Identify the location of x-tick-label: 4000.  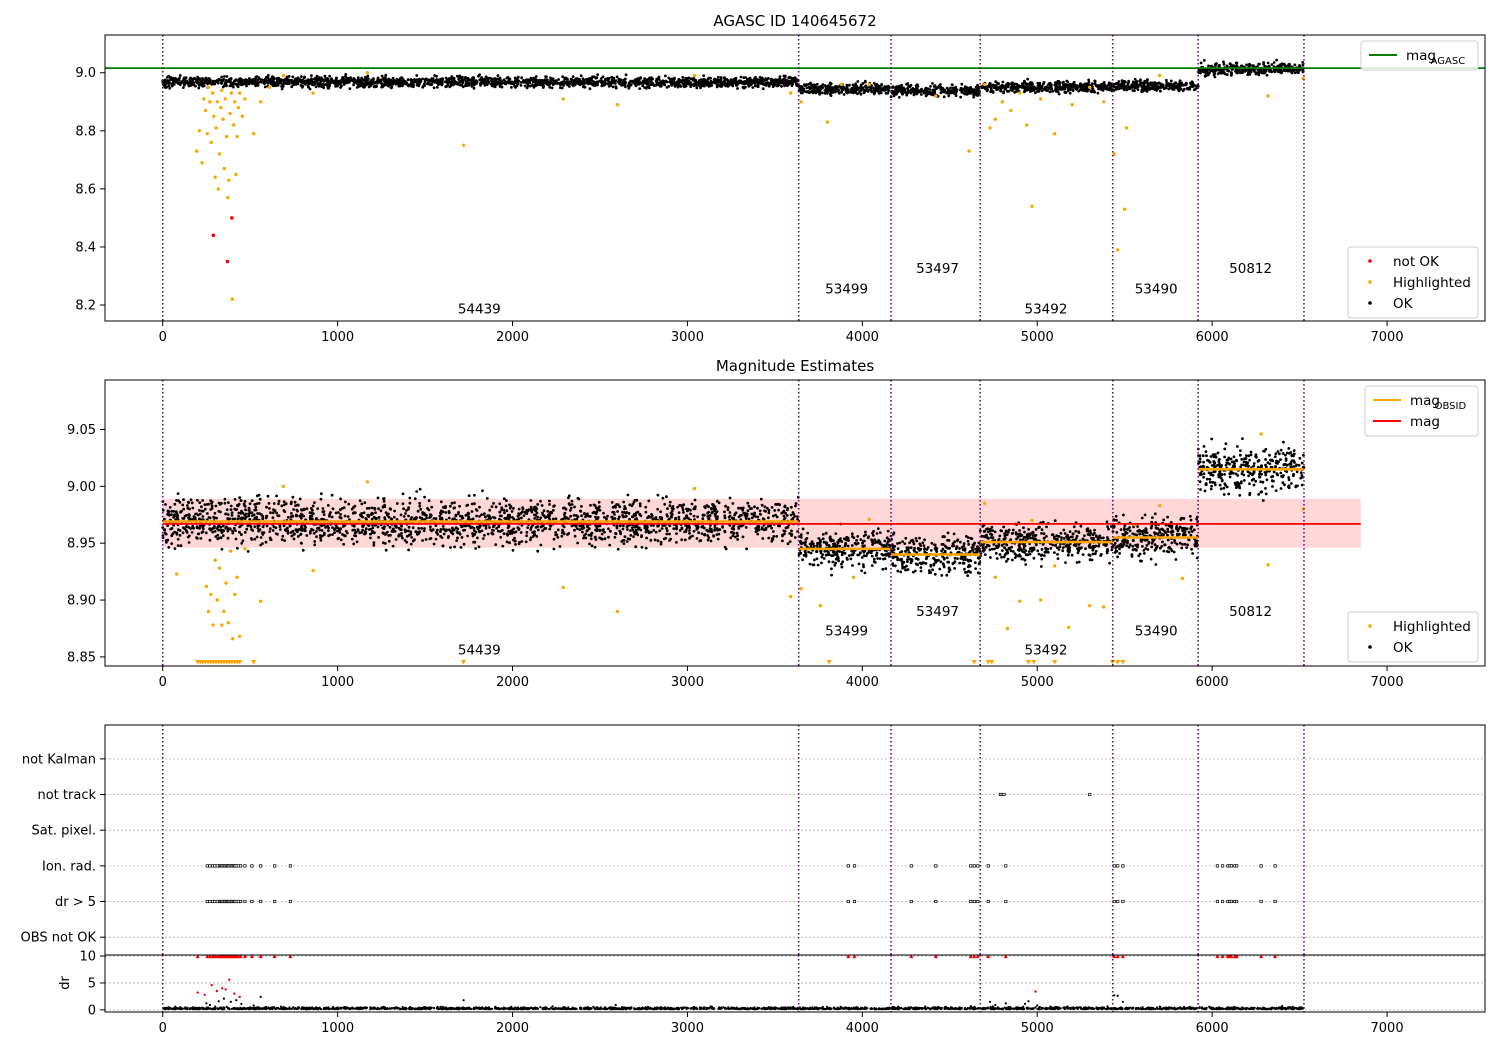
(862, 337).